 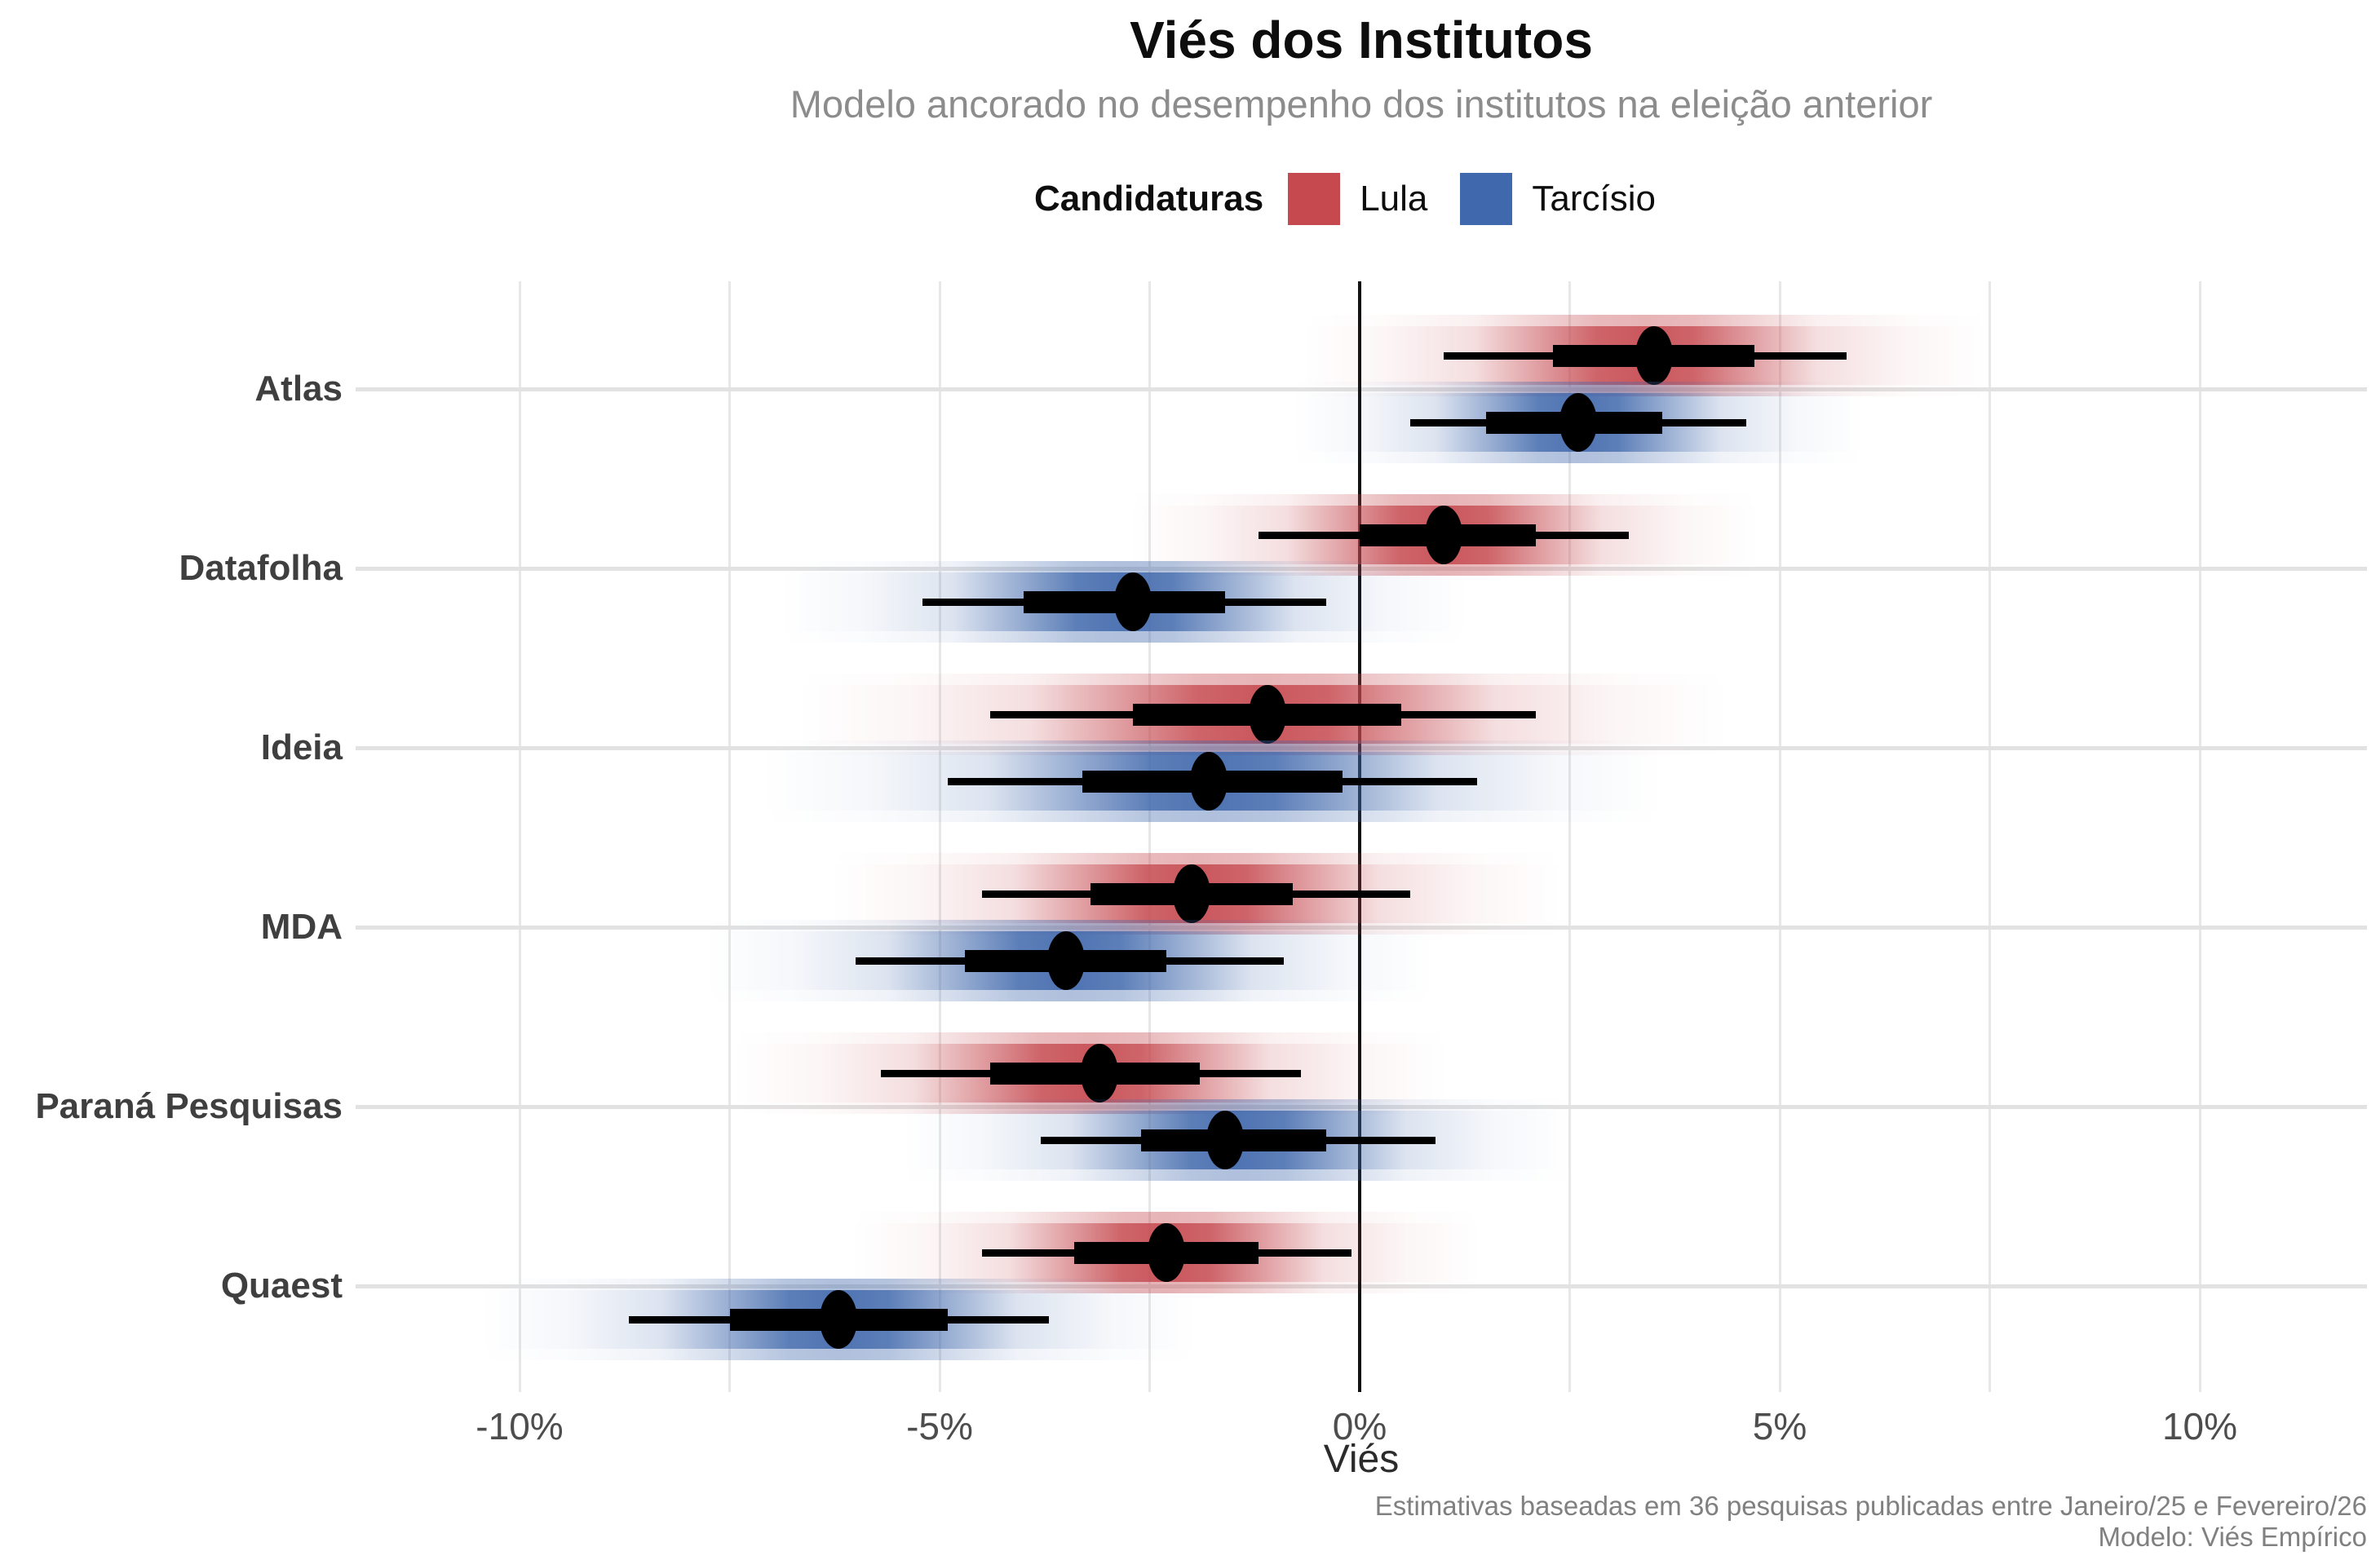 What do you see at coordinates (1360, 1426) in the screenshot?
I see `x-tick-label: 0%` at bounding box center [1360, 1426].